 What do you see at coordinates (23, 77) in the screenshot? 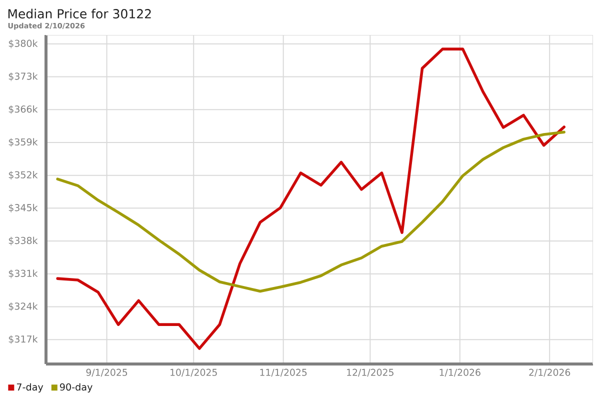
I see `y-tick-label: $373k` at bounding box center [23, 77].